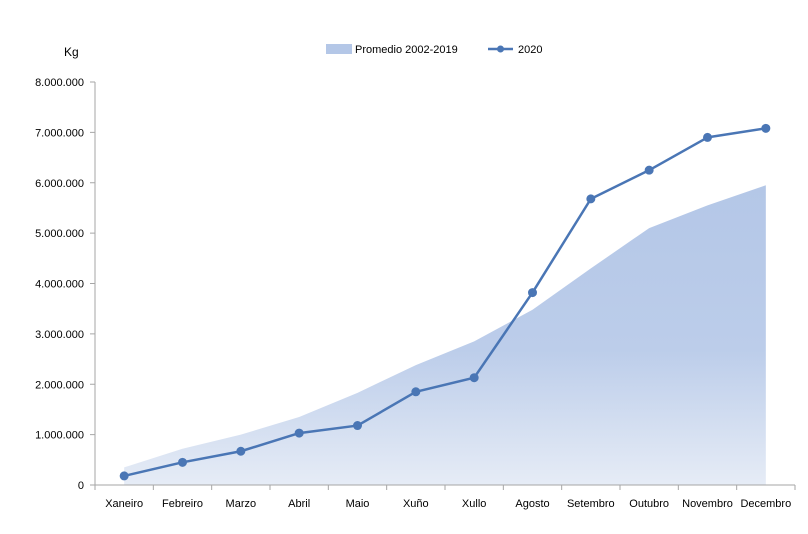  What do you see at coordinates (358, 504) in the screenshot?
I see `x-tick-label: Maio` at bounding box center [358, 504].